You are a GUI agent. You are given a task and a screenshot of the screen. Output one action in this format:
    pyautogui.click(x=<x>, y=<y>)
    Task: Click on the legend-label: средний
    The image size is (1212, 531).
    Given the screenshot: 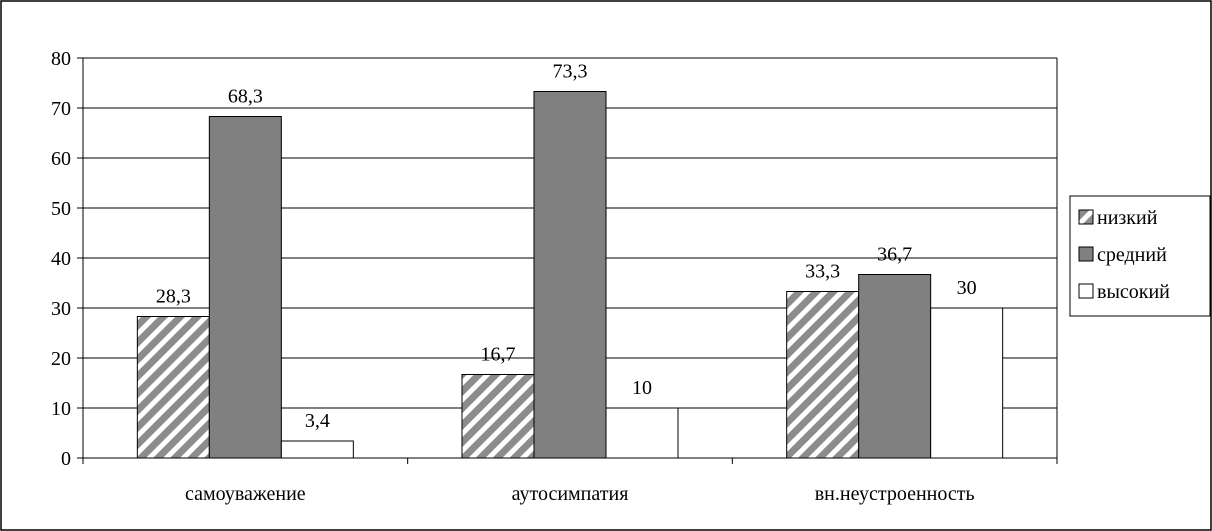 What is the action you would take?
    pyautogui.click(x=1132, y=255)
    